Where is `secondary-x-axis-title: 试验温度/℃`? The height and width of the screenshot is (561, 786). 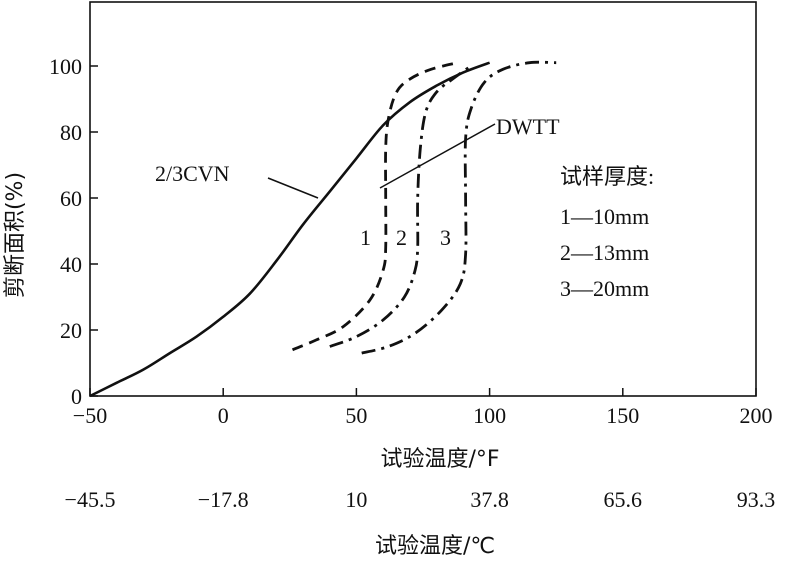
secondary-x-axis-title: 试验温度/℃ is located at coordinates (435, 546).